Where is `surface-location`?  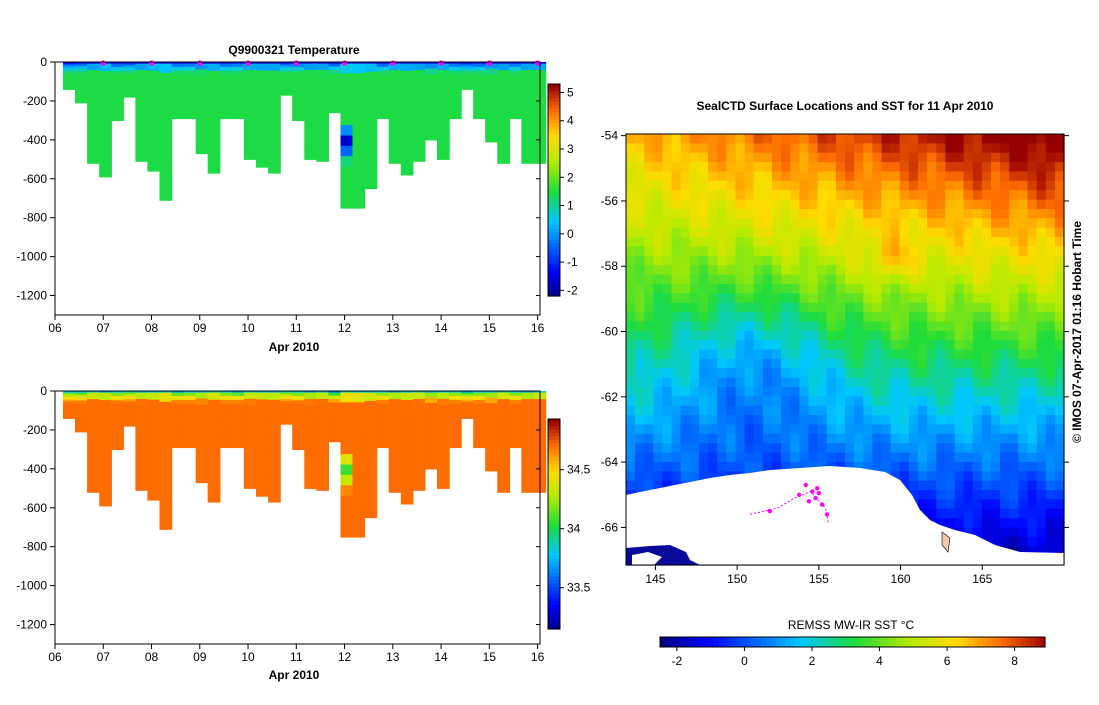
surface-location is located at coordinates (805, 485).